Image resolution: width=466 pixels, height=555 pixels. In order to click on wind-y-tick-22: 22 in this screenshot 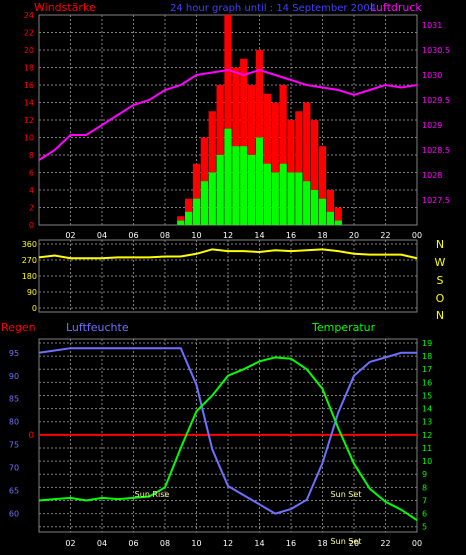, I will do `click(29, 33)`.